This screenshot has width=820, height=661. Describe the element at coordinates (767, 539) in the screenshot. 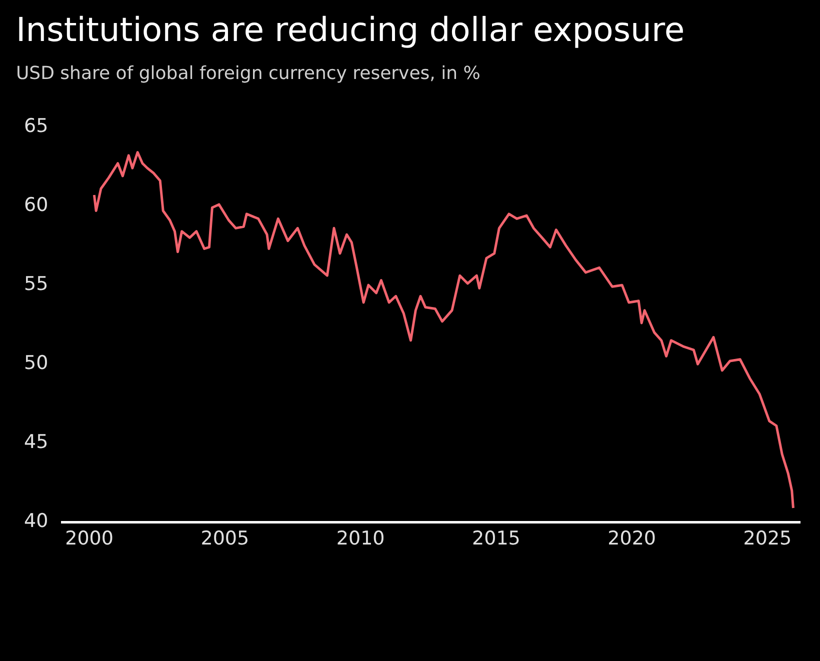

I see `x-tick-label: 2025` at that location.